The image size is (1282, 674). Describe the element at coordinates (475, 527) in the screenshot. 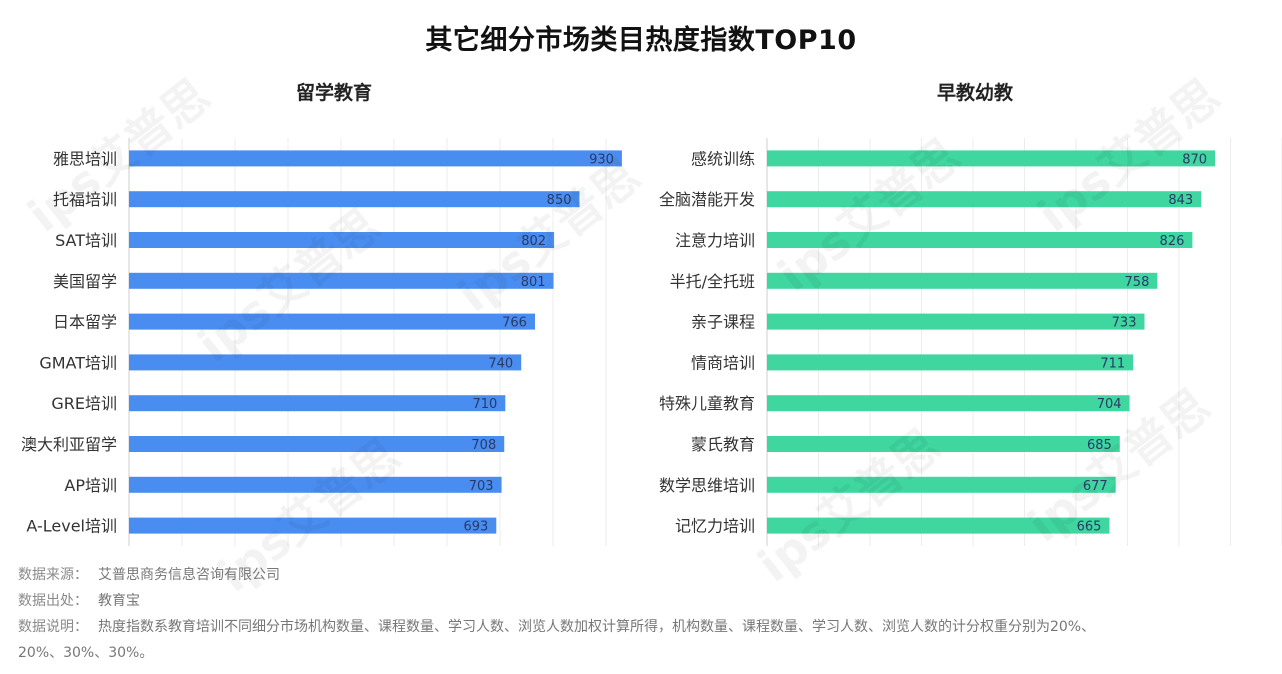

I see `value-label: 693` at that location.